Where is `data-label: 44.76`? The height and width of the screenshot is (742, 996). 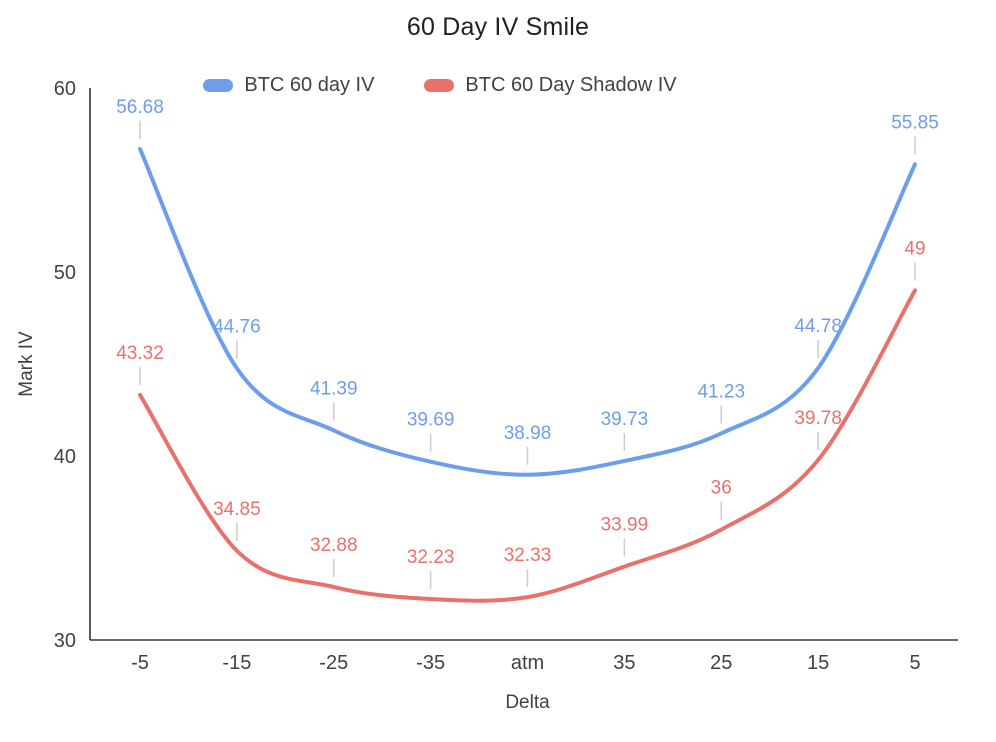
data-label: 44.76 is located at coordinates (237, 326).